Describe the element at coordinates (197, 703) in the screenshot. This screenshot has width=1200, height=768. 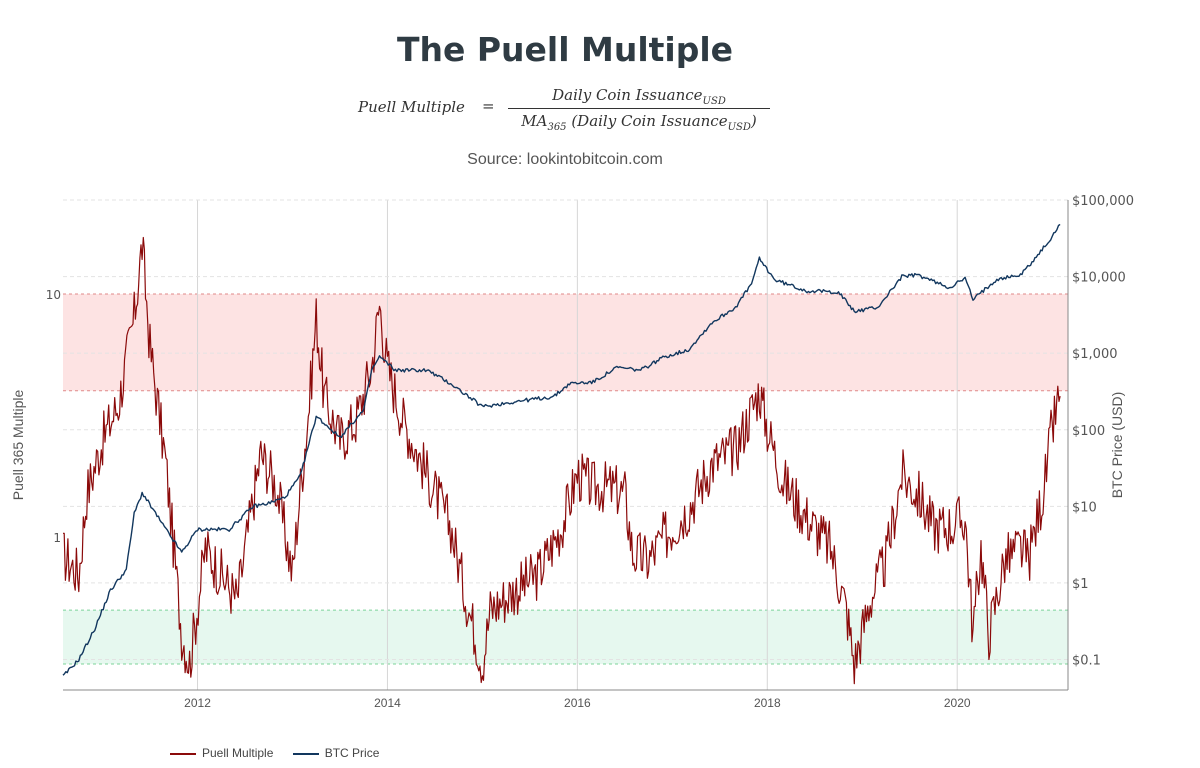
I see `x-tick-label: 2012` at that location.